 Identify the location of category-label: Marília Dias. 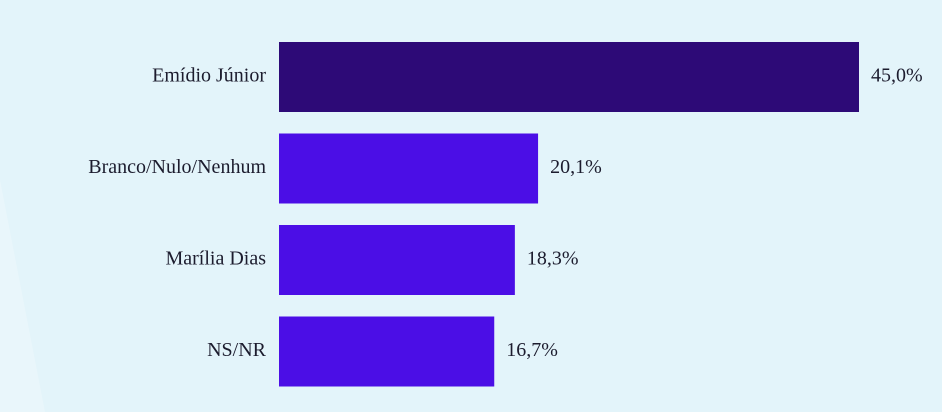
(215, 259).